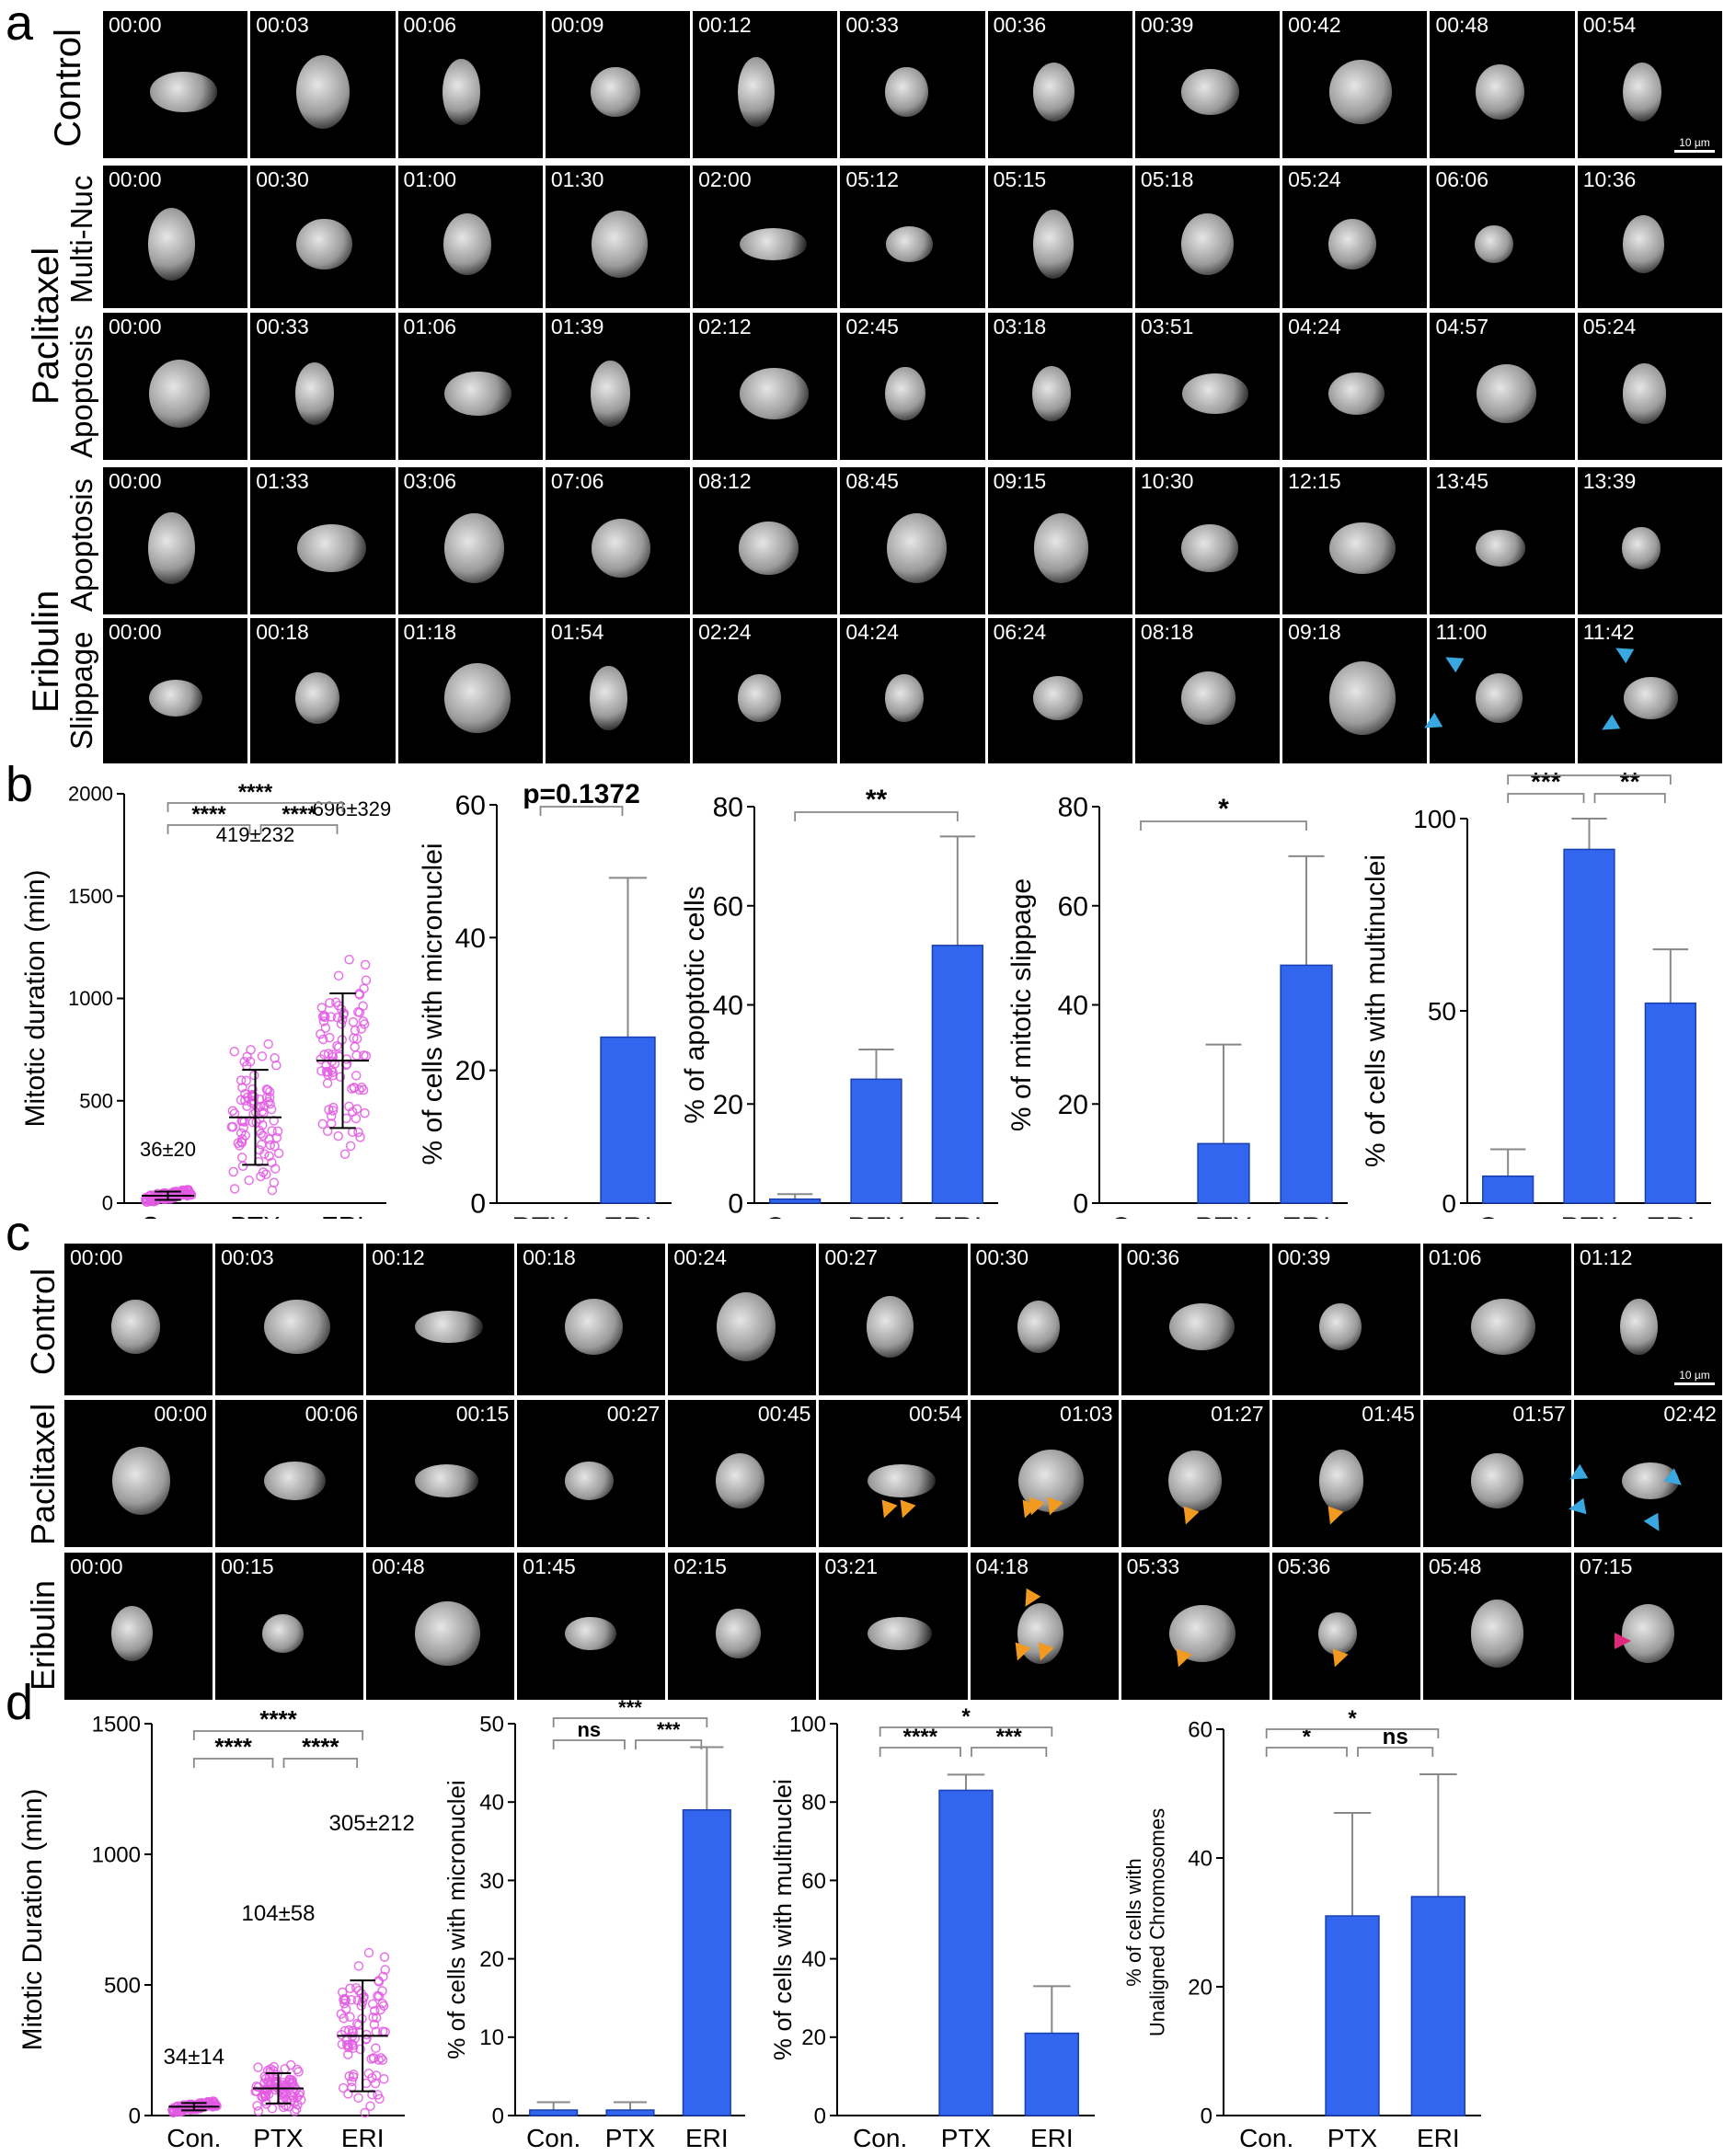 Image resolution: width=1724 pixels, height=2156 pixels. I want to click on a-paclitaxel-apoptosis-frame: 02:12, so click(766, 387).